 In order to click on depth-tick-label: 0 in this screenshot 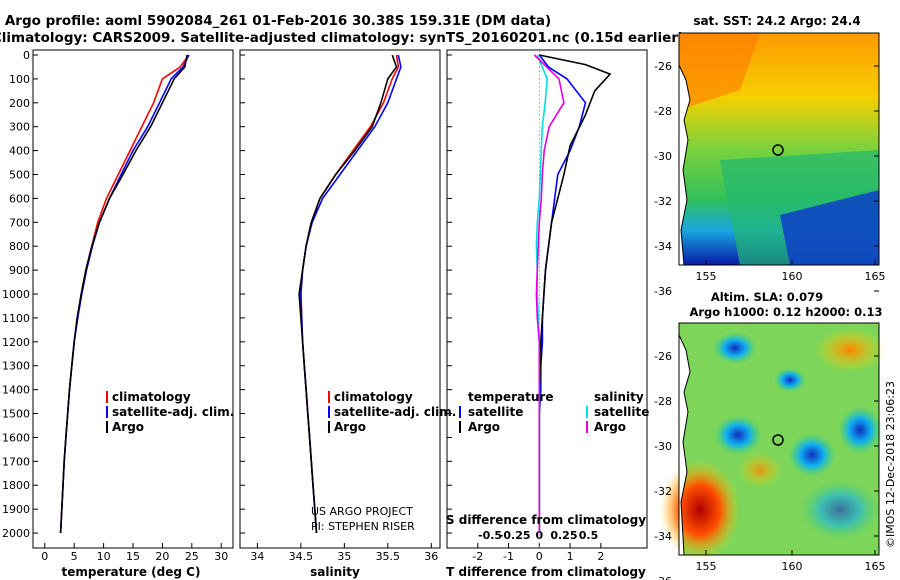, I will do `click(26, 55)`.